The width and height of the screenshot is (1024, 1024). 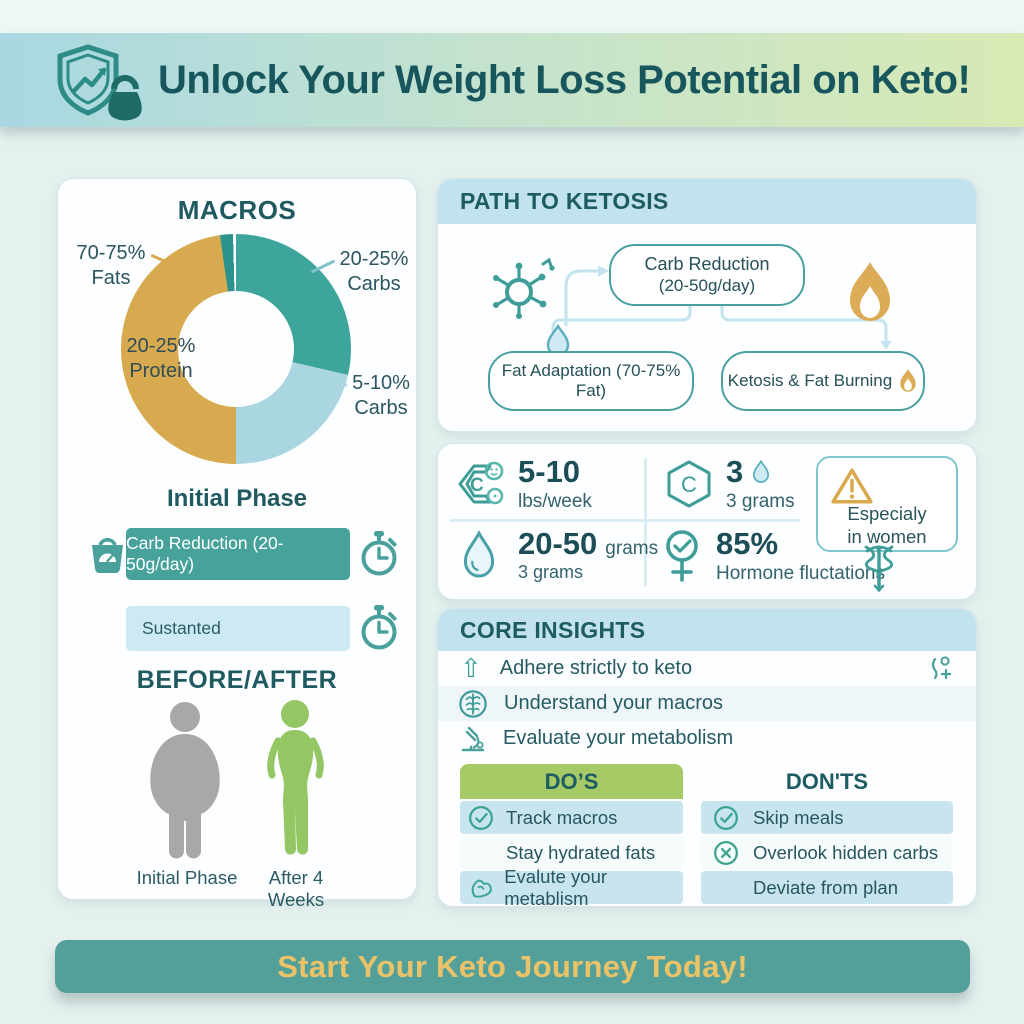 What do you see at coordinates (827, 817) in the screenshot?
I see `donts-row: Skip meals` at bounding box center [827, 817].